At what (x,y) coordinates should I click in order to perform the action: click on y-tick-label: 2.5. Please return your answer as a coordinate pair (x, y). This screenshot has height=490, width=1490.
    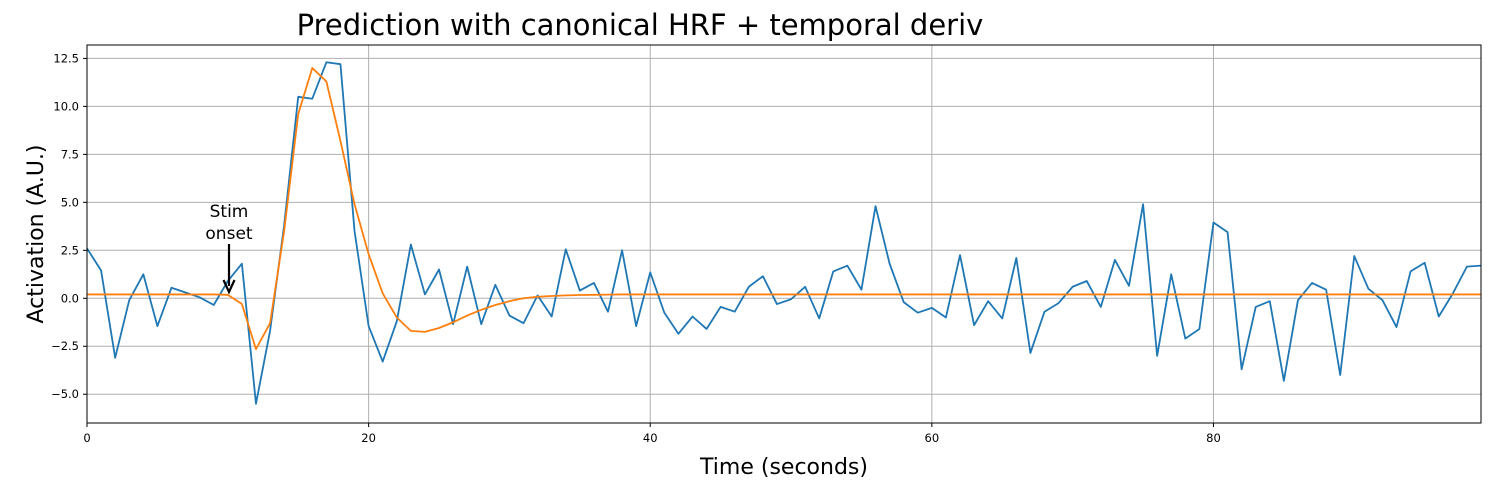
    Looking at the image, I should click on (70, 250).